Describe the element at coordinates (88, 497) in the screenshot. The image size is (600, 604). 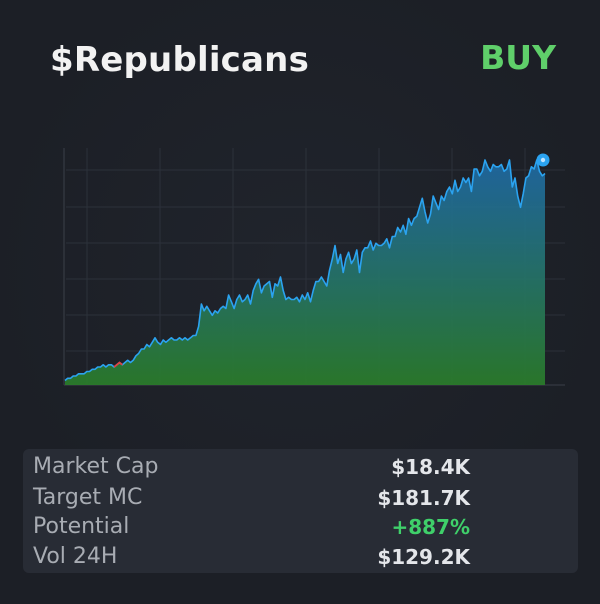
I see `stat-label-target-mc: Target MC` at that location.